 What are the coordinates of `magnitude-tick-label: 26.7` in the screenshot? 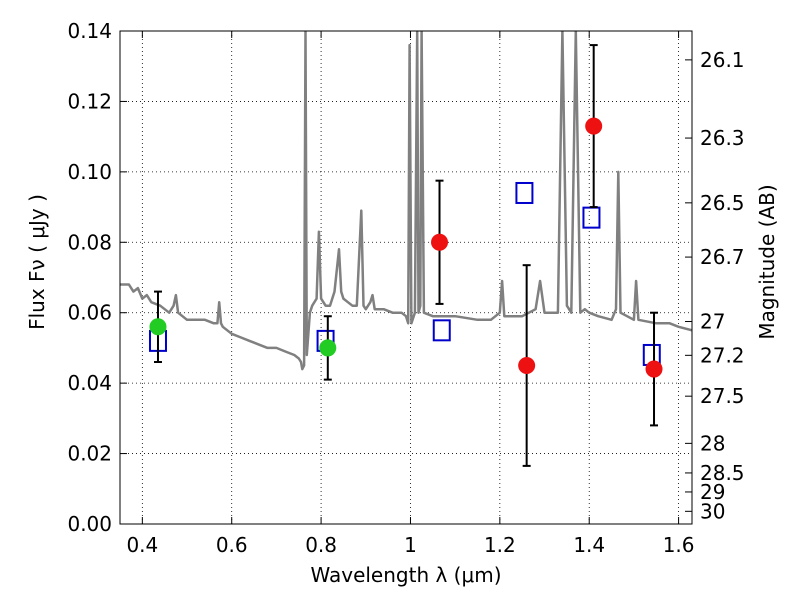 It's located at (722, 257).